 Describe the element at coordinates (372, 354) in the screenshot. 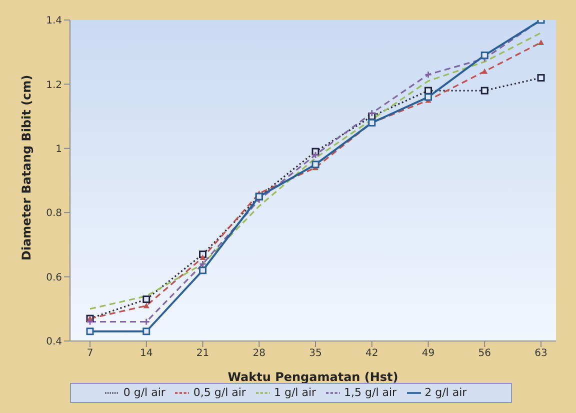

I see `x-tick-label: 42` at that location.